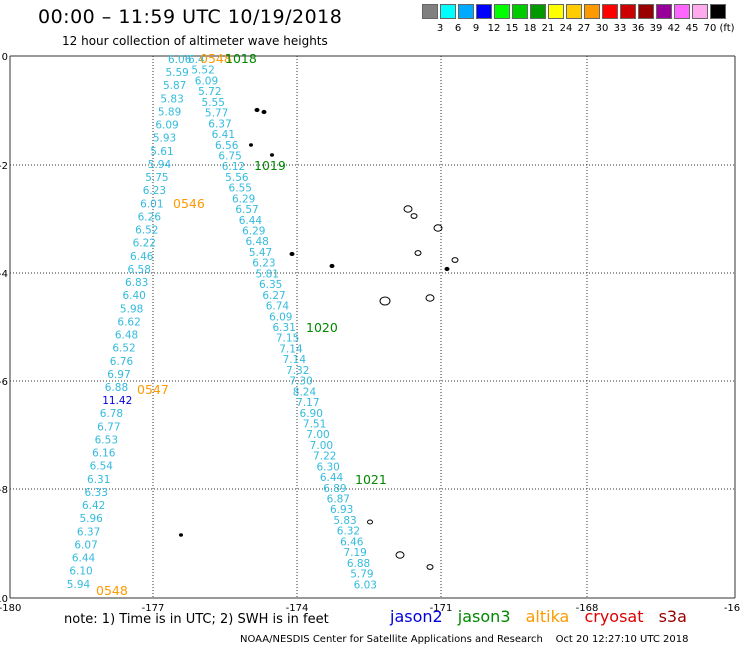 The width and height of the screenshot is (740, 650). What do you see at coordinates (153, 389) in the screenshot?
I see `pass-time-altika: 0547` at bounding box center [153, 389].